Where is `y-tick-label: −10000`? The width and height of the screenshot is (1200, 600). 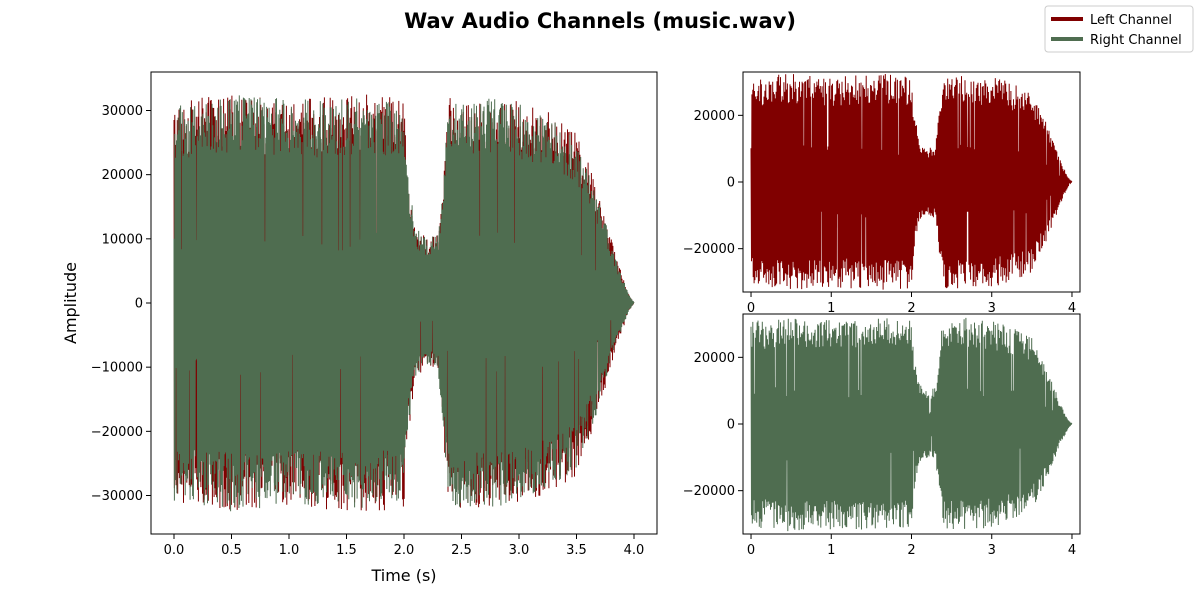
y-tick-label: −10000 is located at coordinates (117, 368).